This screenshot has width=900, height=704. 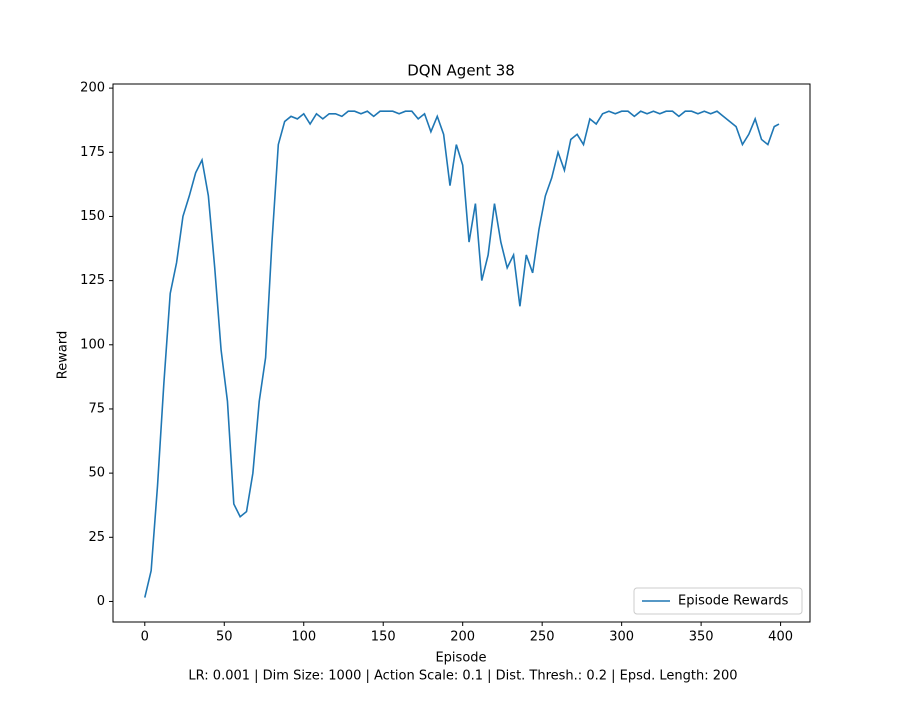 I want to click on x-tick-label: 150, so click(x=383, y=637).